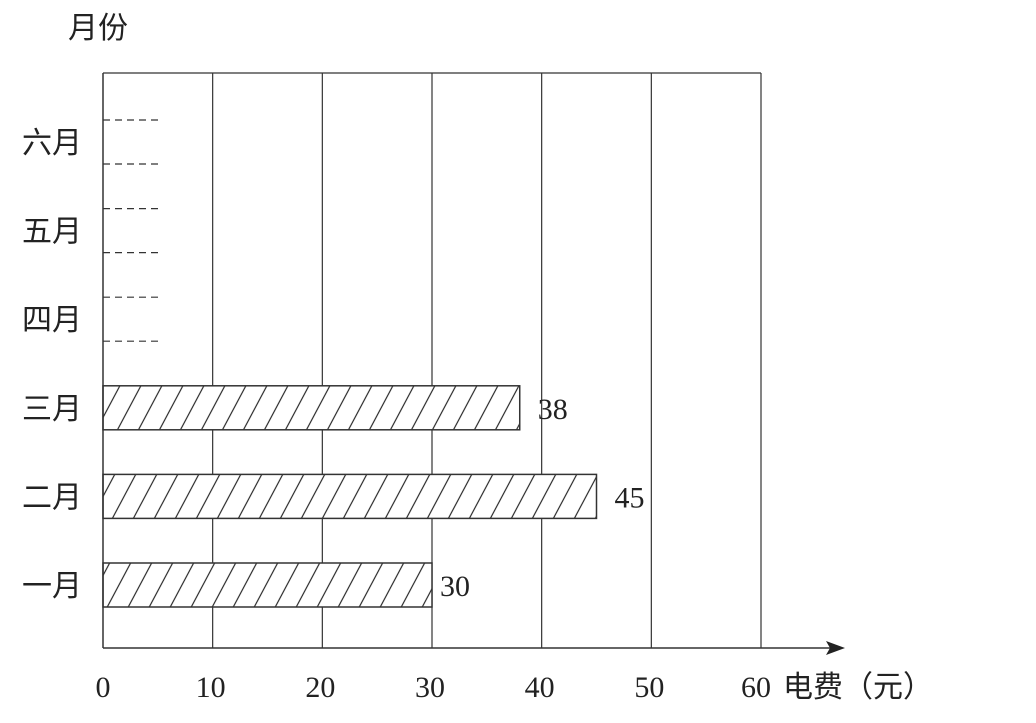  What do you see at coordinates (52, 232) in the screenshot?
I see `y-tick-label: 五月` at bounding box center [52, 232].